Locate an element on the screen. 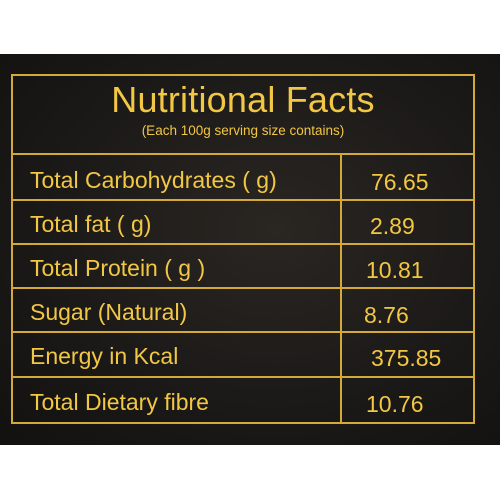  nutrient-label: Energy in Kcal is located at coordinates (104, 356).